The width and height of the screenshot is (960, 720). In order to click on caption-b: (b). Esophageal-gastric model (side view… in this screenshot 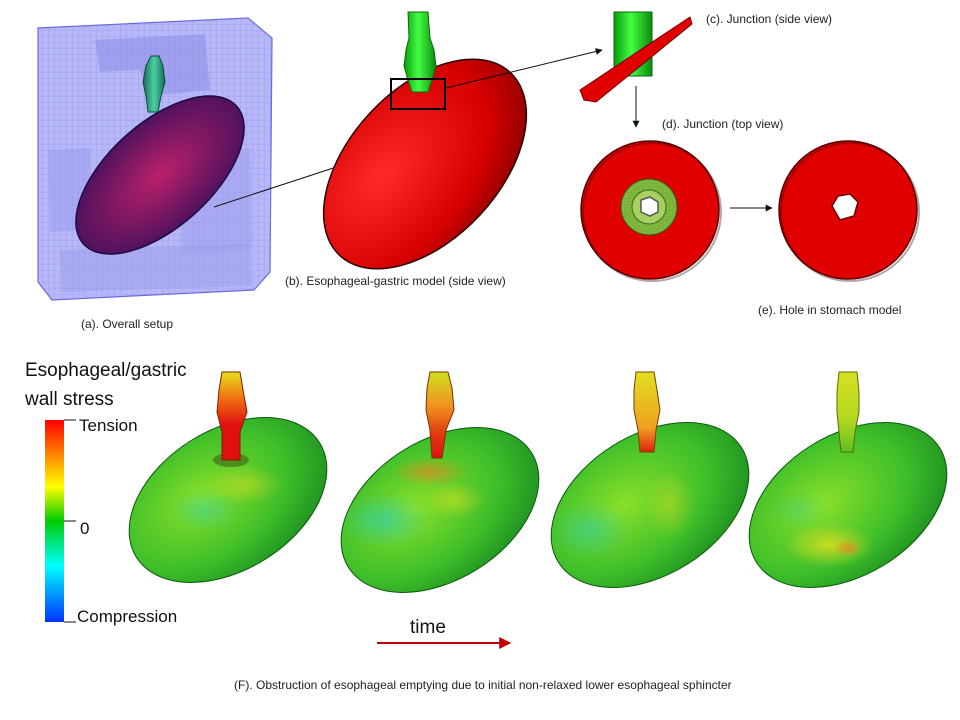, I will do `click(395, 281)`.